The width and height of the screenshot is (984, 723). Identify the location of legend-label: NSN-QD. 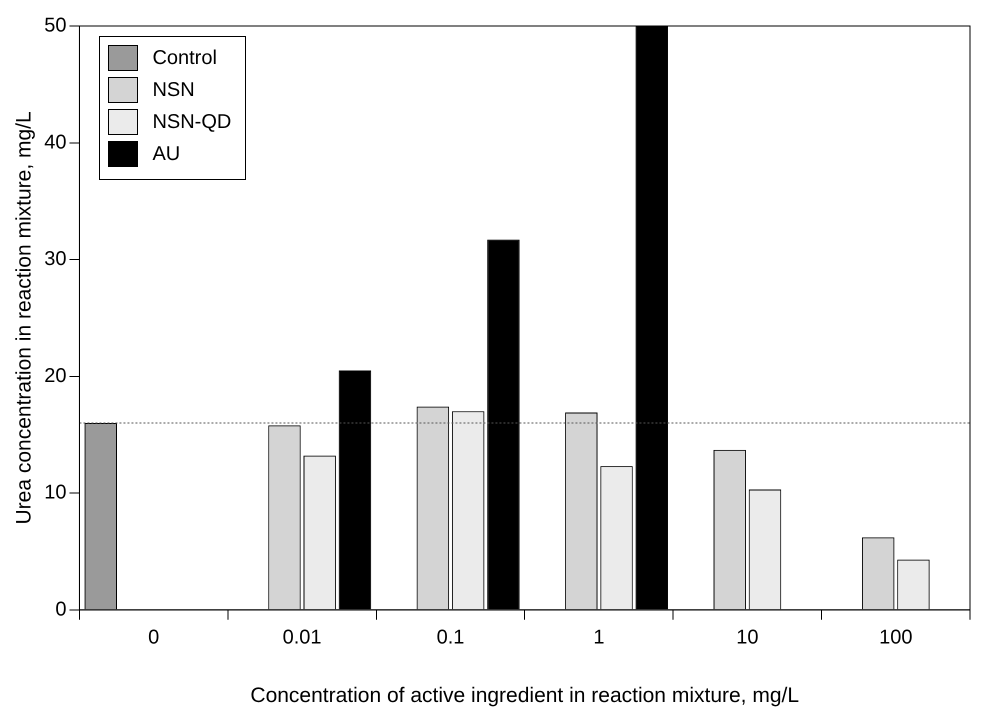
(192, 122).